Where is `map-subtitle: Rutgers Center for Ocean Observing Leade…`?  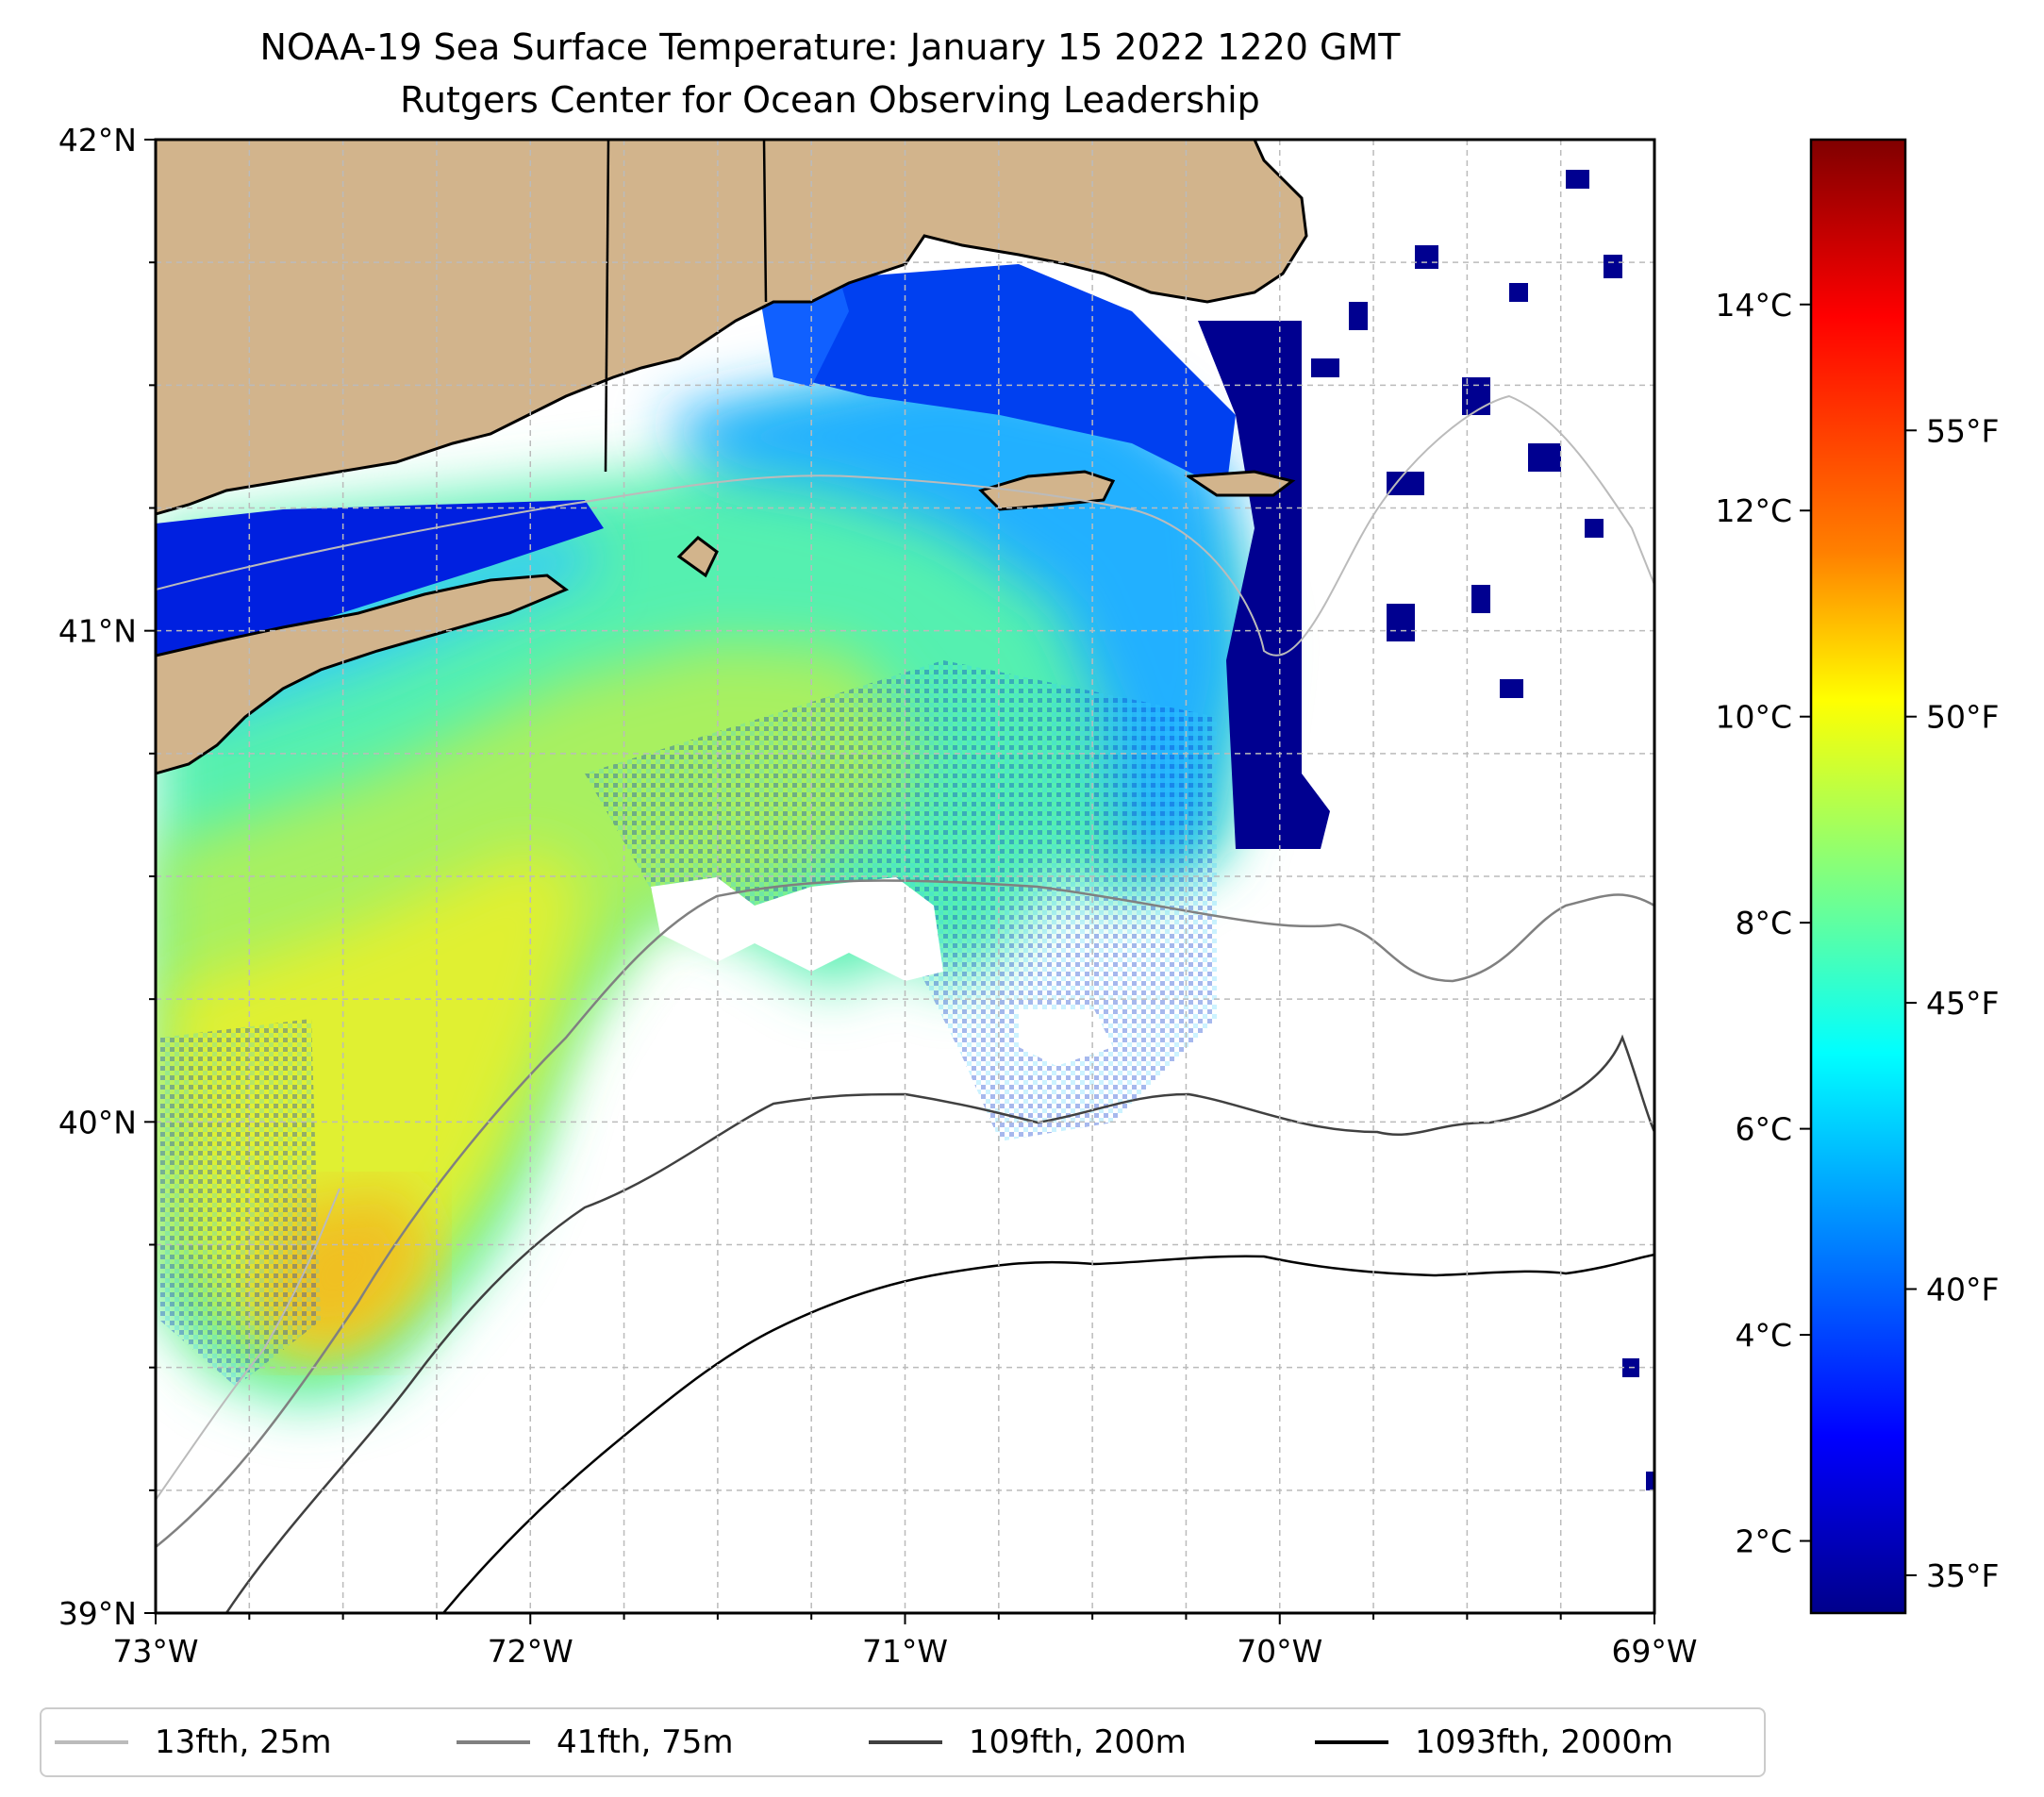
map-subtitle: Rutgers Center for Ocean Observing Leade… is located at coordinates (830, 100).